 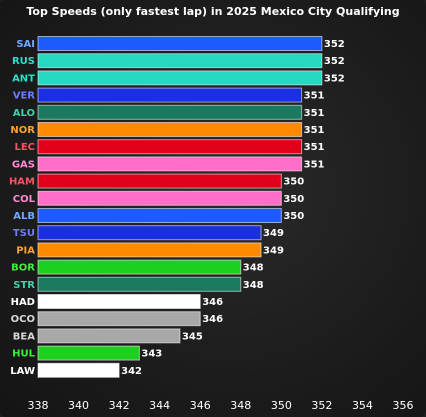 What do you see at coordinates (200, 405) in the screenshot?
I see `x-tick-label: 346` at bounding box center [200, 405].